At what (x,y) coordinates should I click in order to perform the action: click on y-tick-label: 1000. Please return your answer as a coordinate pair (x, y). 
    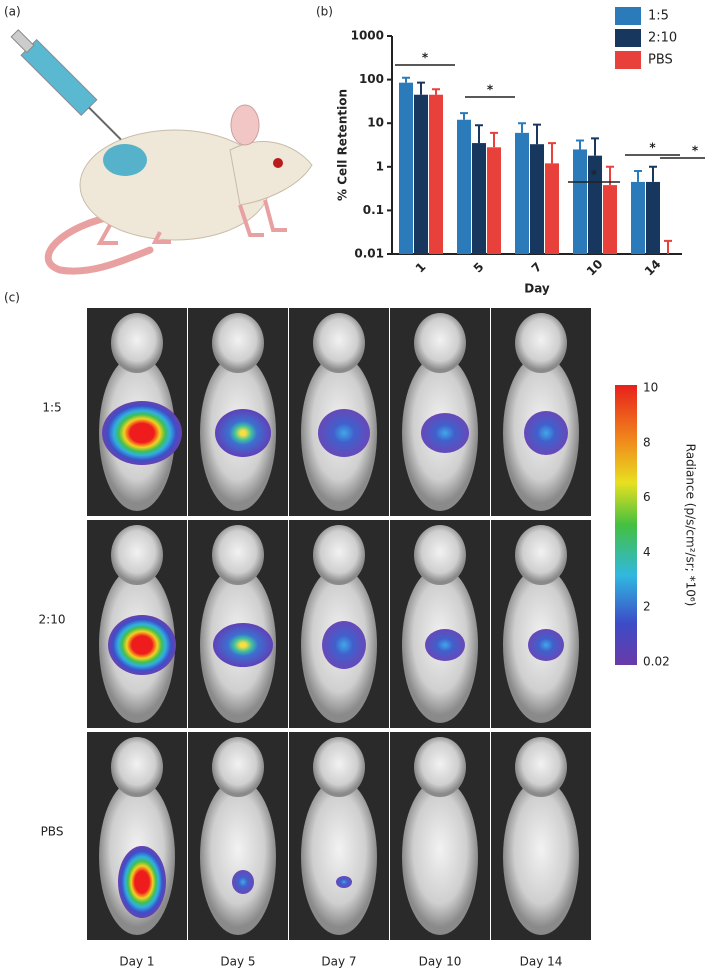
    Looking at the image, I should click on (367, 36).